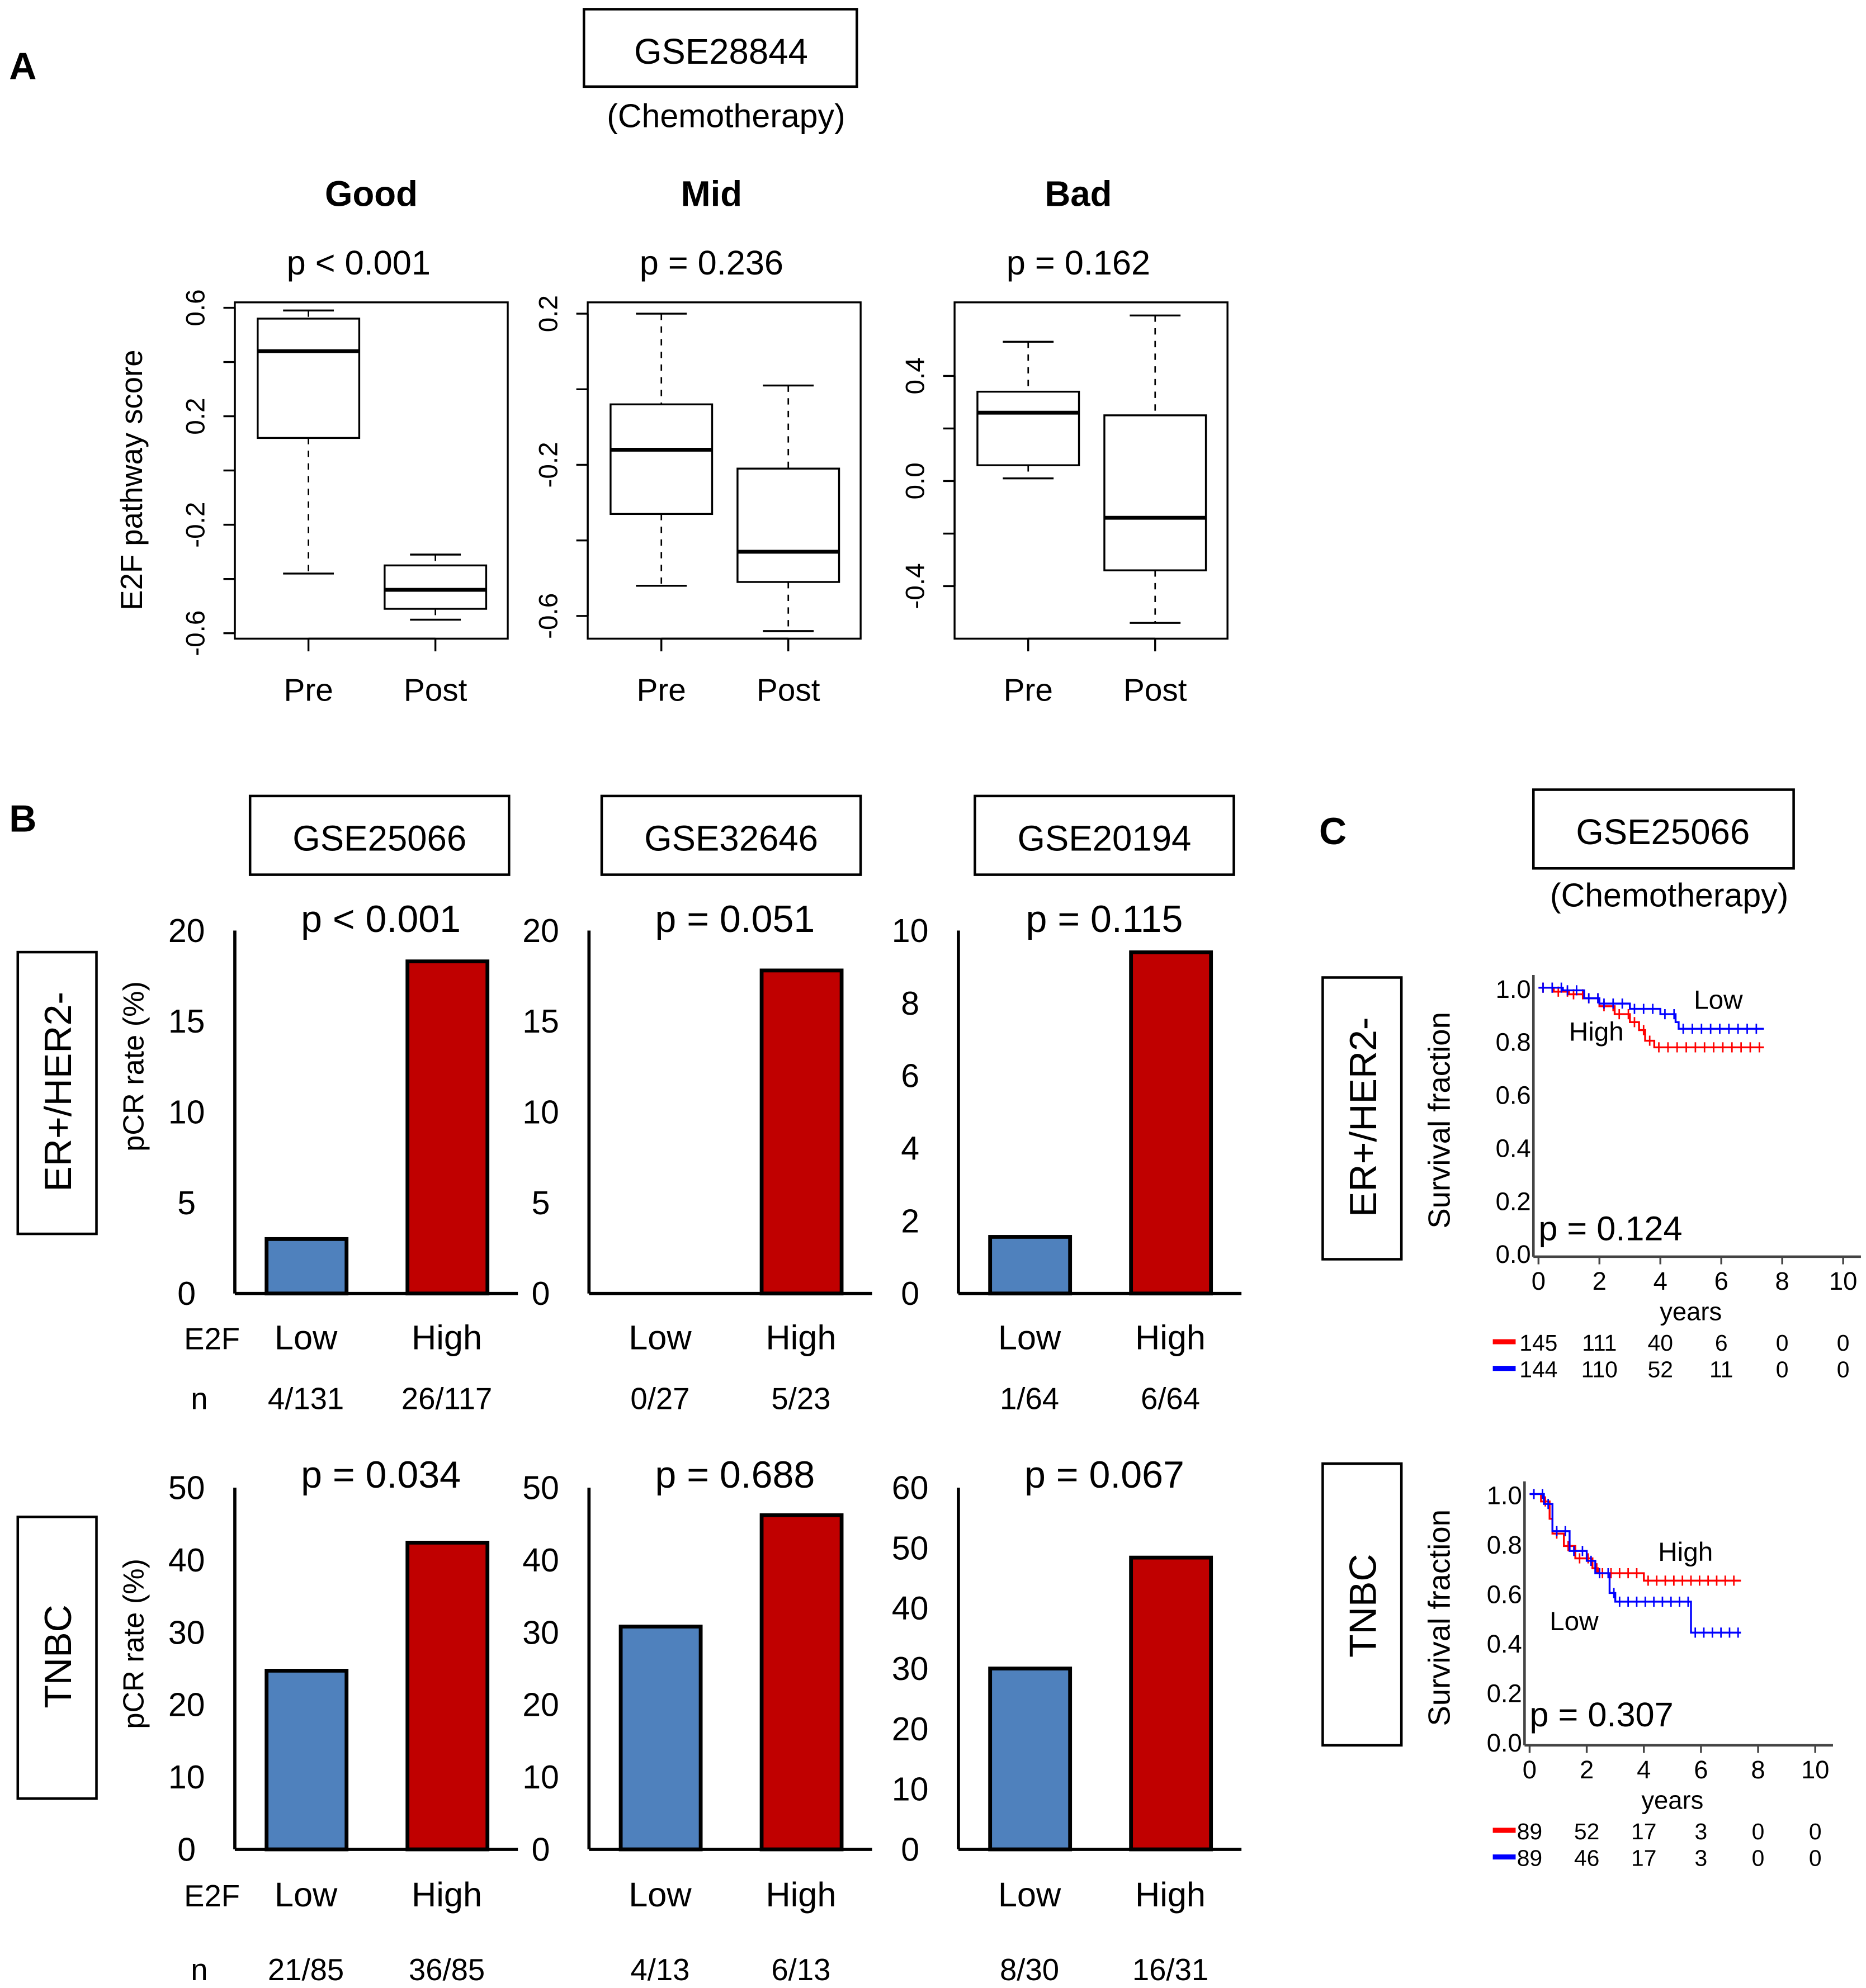 The image size is (1866, 1988). I want to click on at-risk-count: 145, so click(1538, 1343).